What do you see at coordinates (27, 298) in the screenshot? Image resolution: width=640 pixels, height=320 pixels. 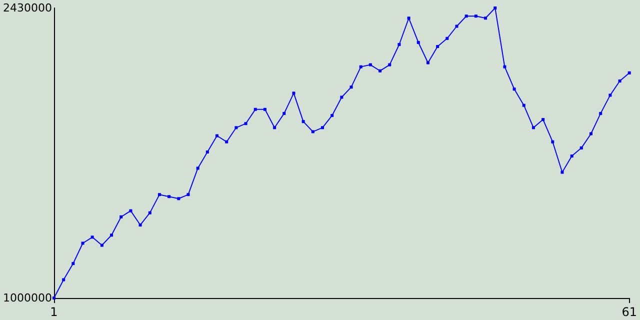 I see `y-tick-label: 1000000` at bounding box center [27, 298].